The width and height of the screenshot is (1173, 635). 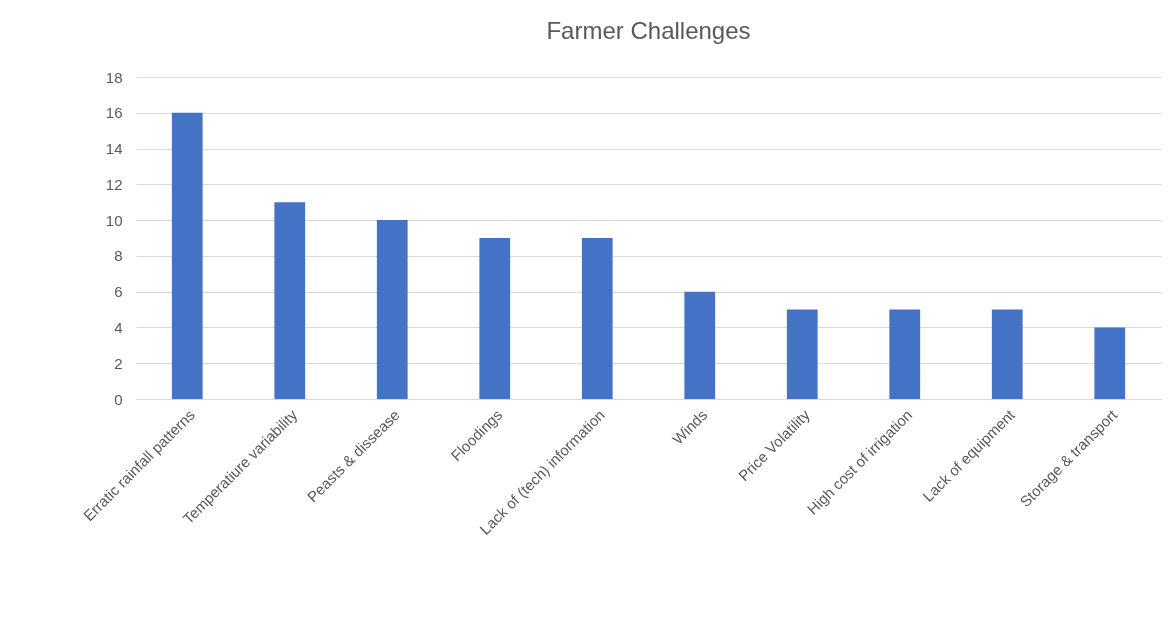 What do you see at coordinates (114, 184) in the screenshot?
I see `y-tick-label: 12` at bounding box center [114, 184].